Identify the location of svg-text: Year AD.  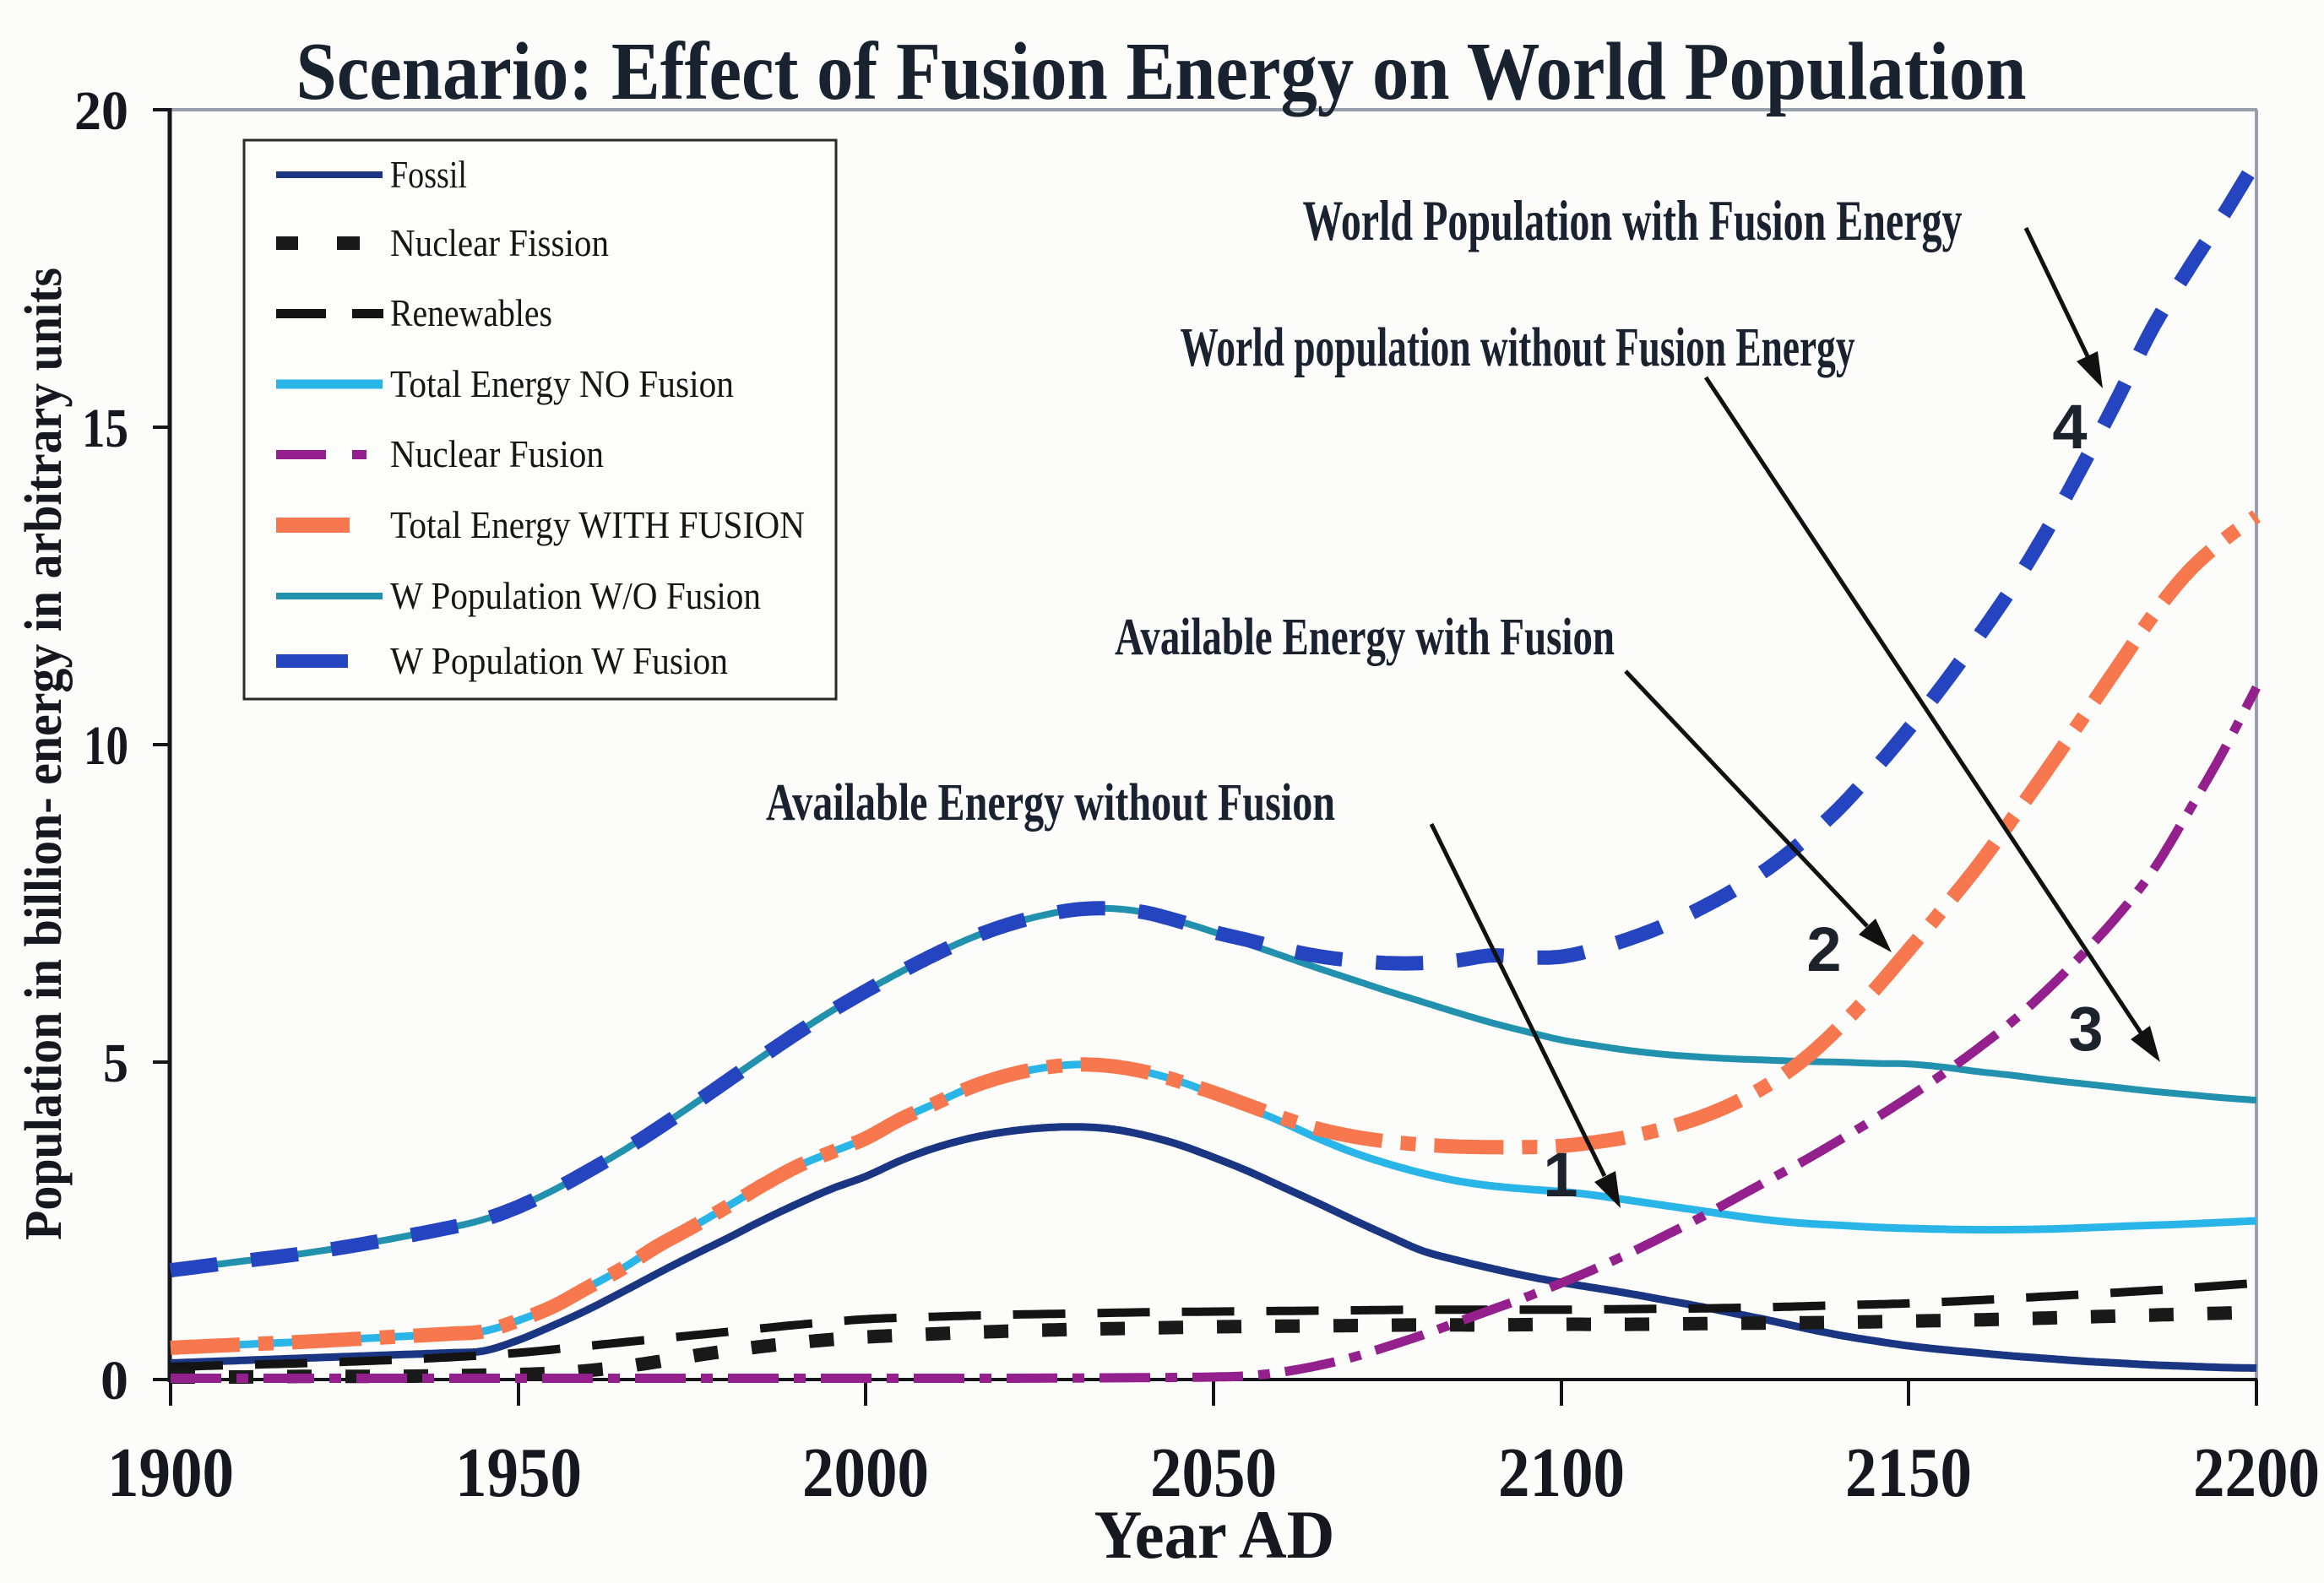
(1214, 1534).